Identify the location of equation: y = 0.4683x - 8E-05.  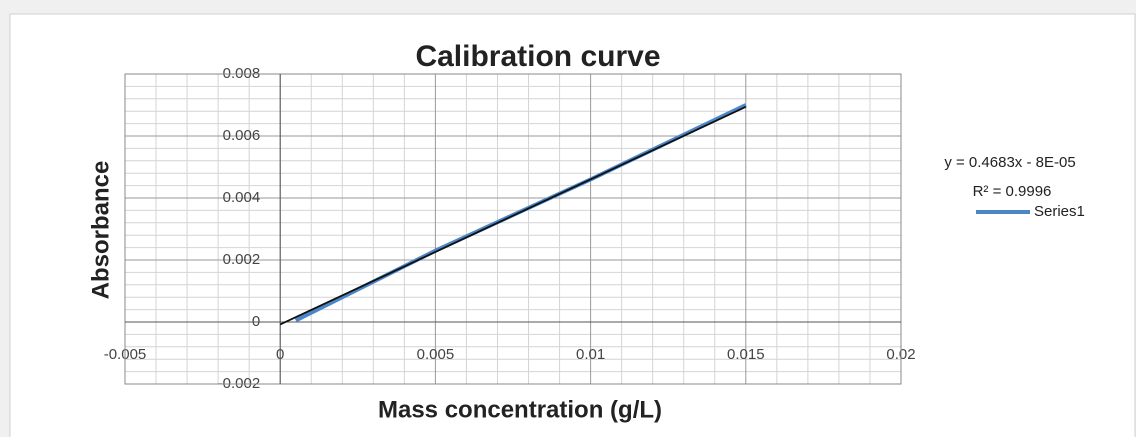
(1009, 162).